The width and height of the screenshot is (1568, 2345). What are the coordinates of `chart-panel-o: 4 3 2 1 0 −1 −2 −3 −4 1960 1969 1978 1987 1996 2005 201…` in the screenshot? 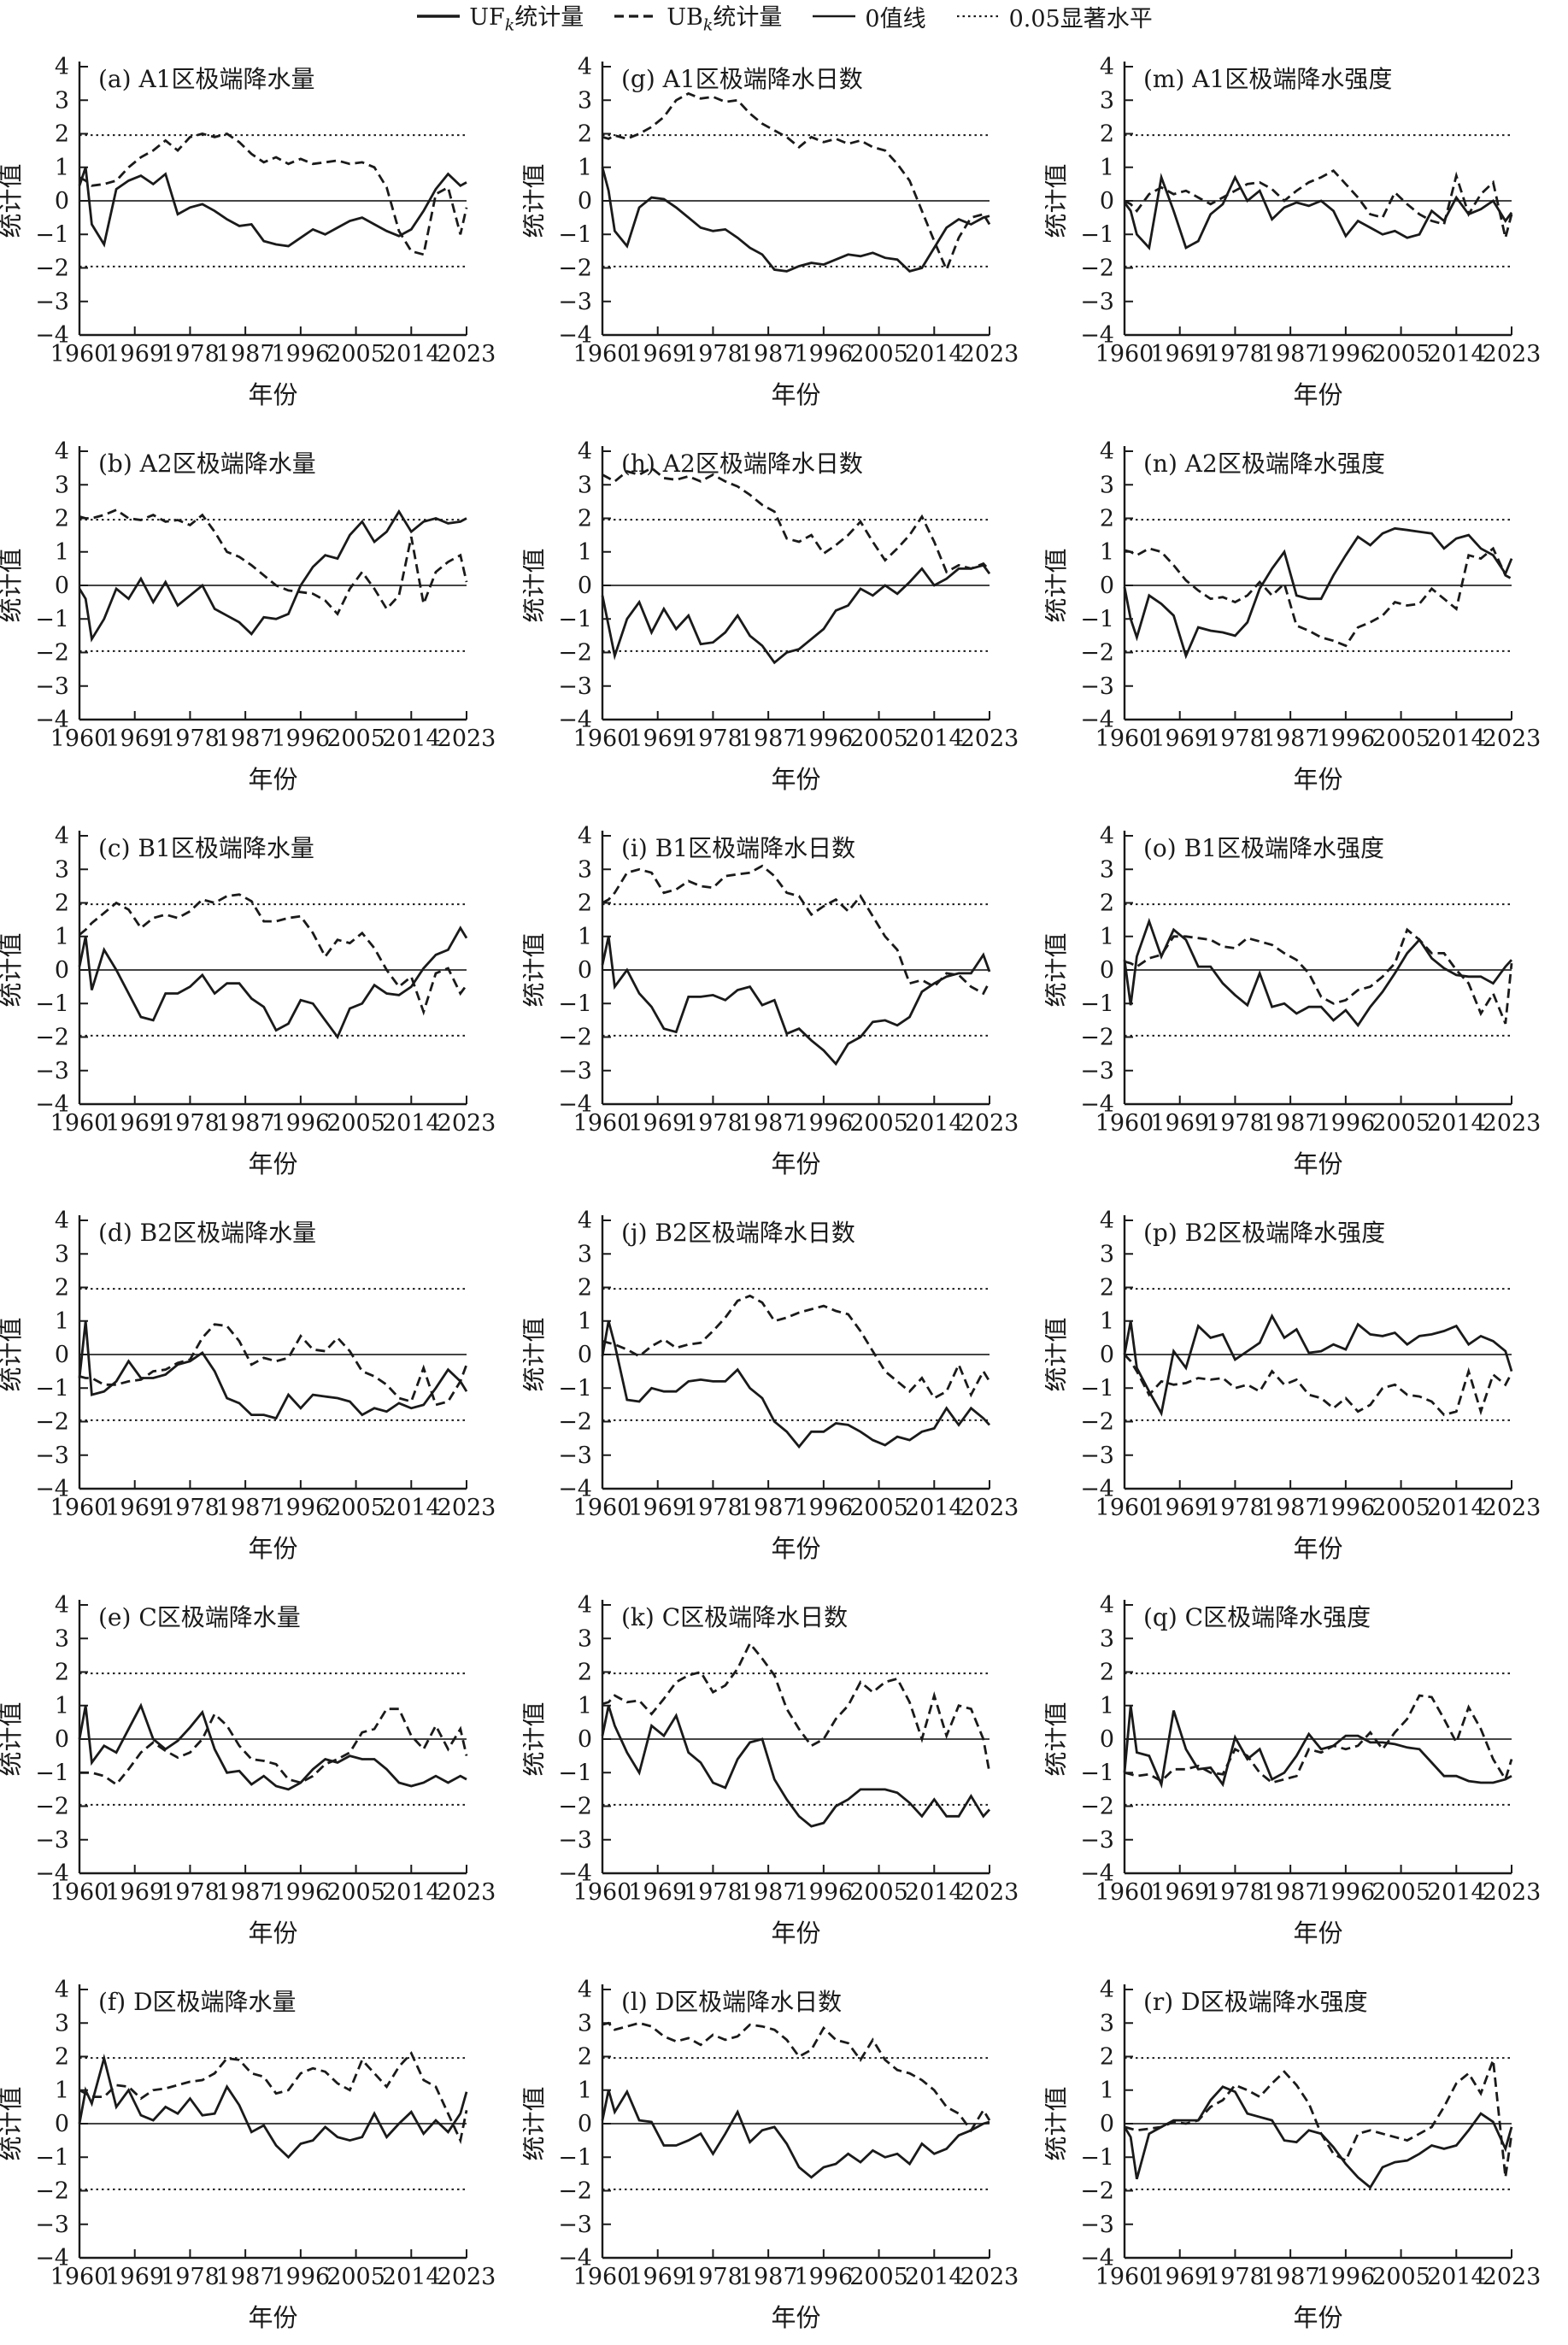 It's located at (1304, 996).